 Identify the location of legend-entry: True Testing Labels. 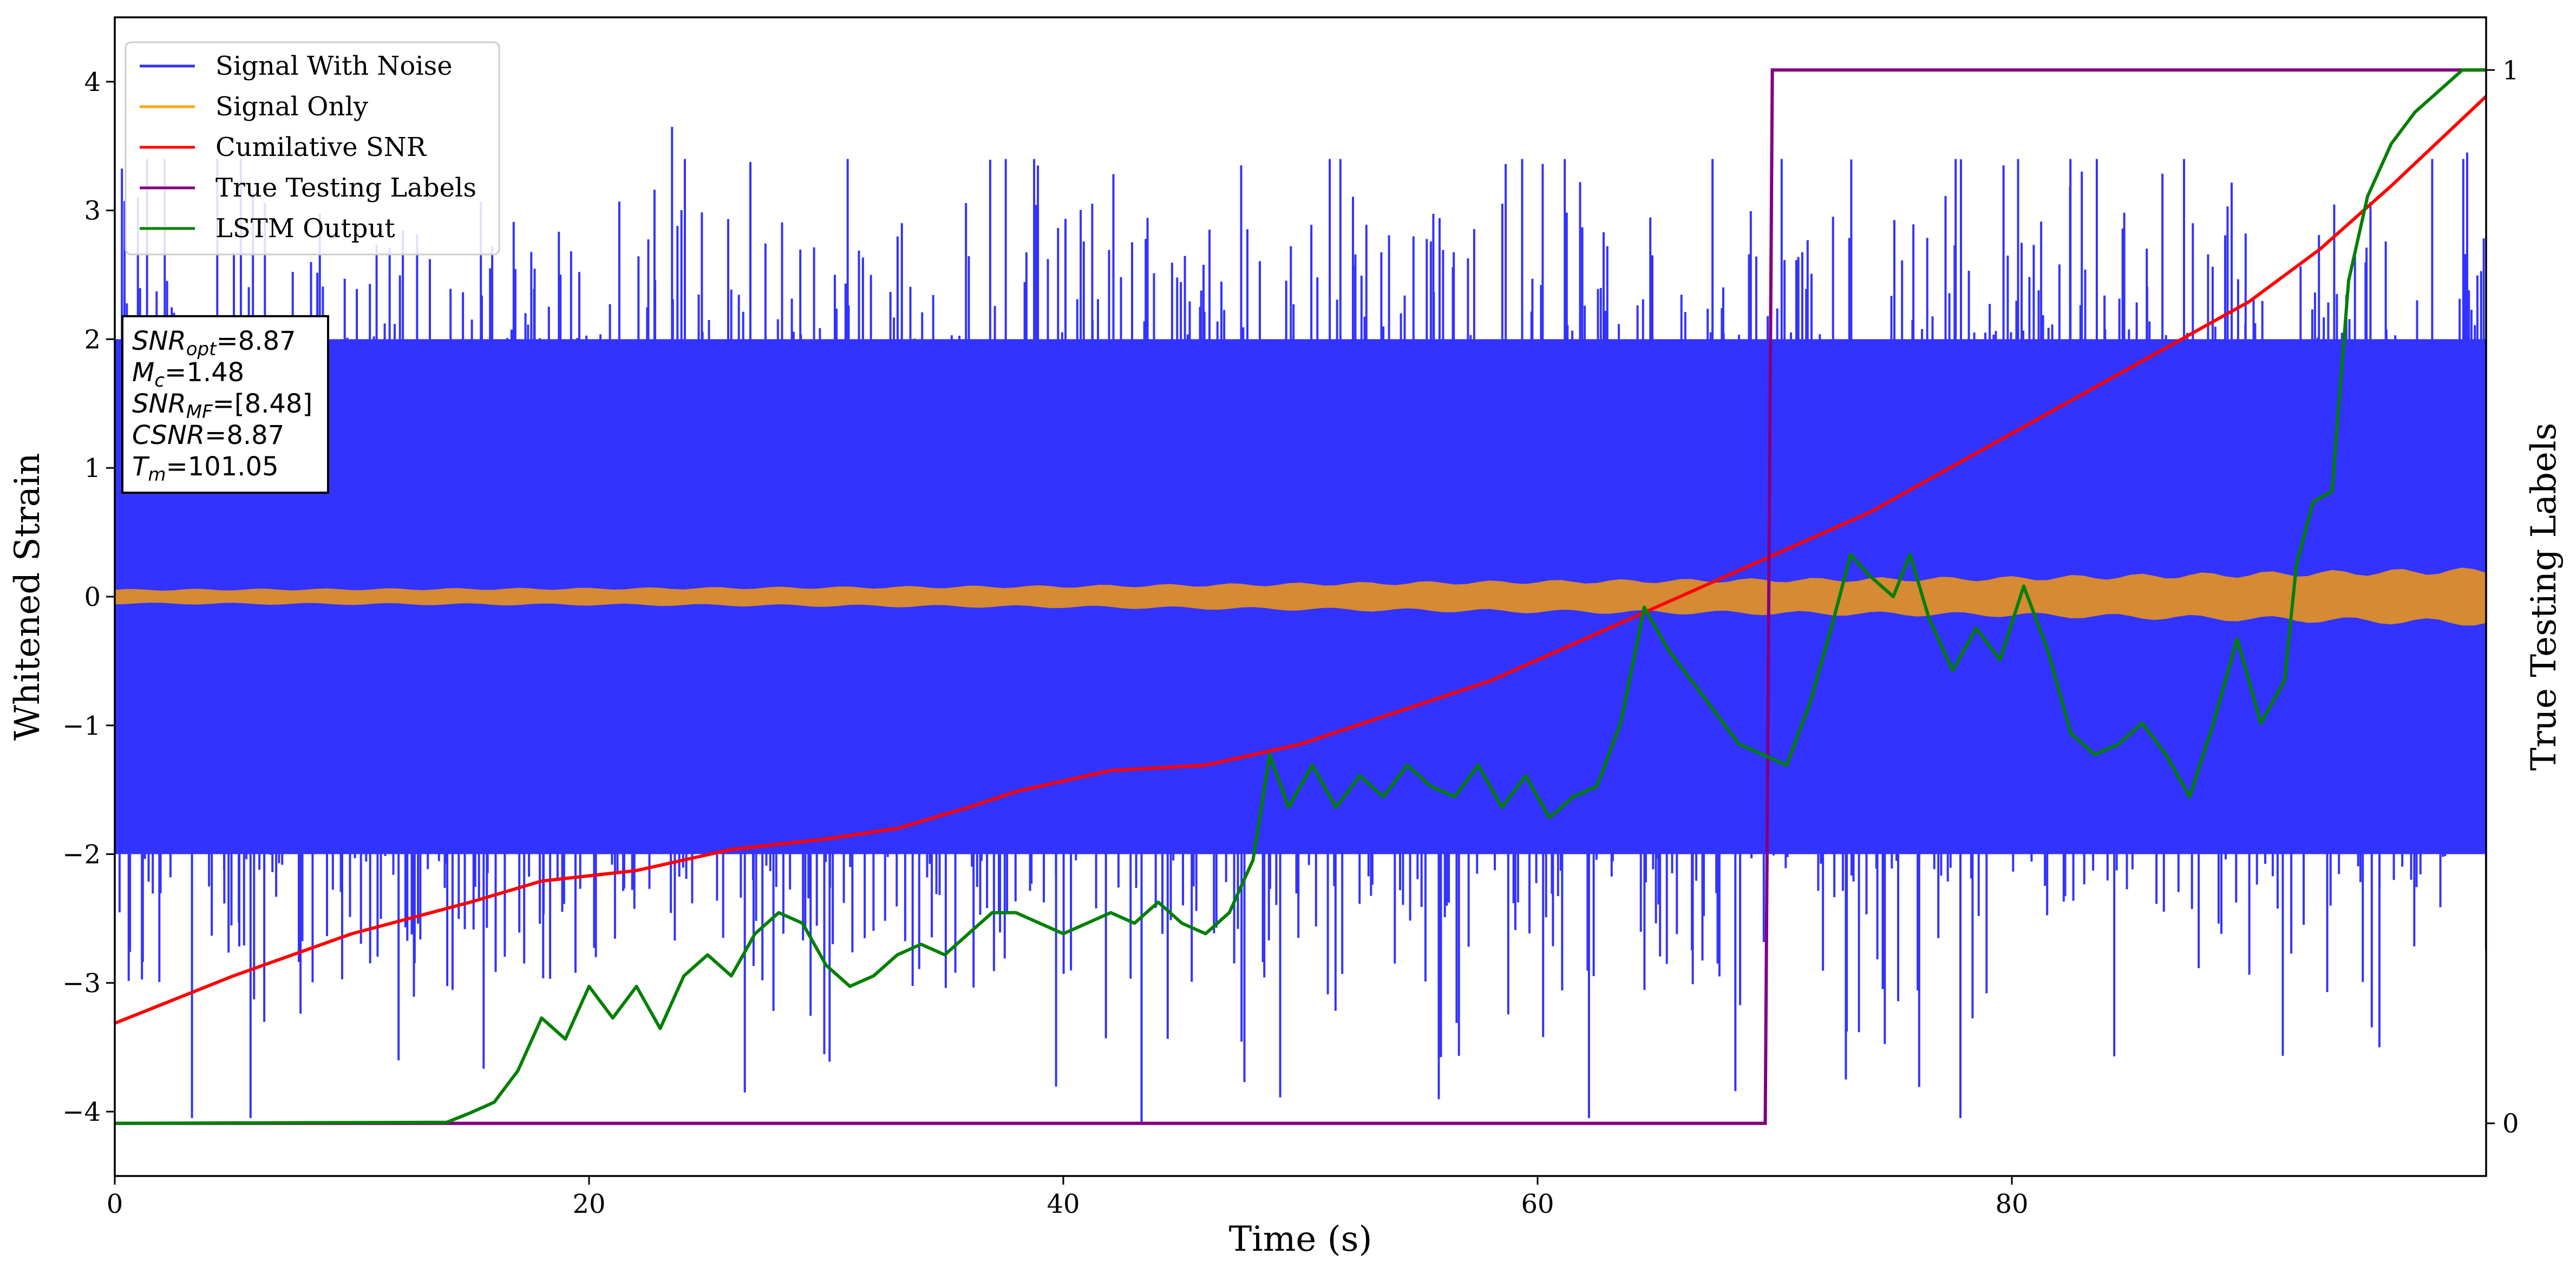
(308, 188).